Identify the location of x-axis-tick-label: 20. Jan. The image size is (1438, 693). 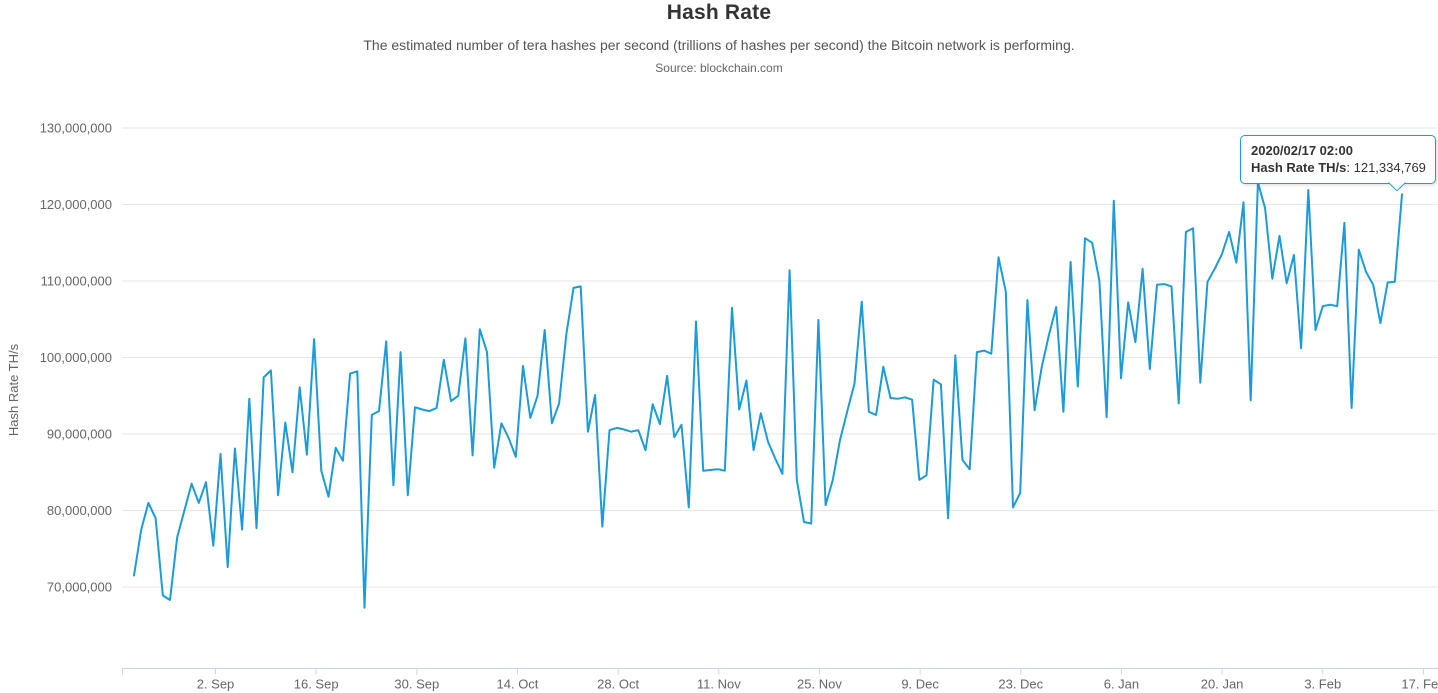
(1222, 684).